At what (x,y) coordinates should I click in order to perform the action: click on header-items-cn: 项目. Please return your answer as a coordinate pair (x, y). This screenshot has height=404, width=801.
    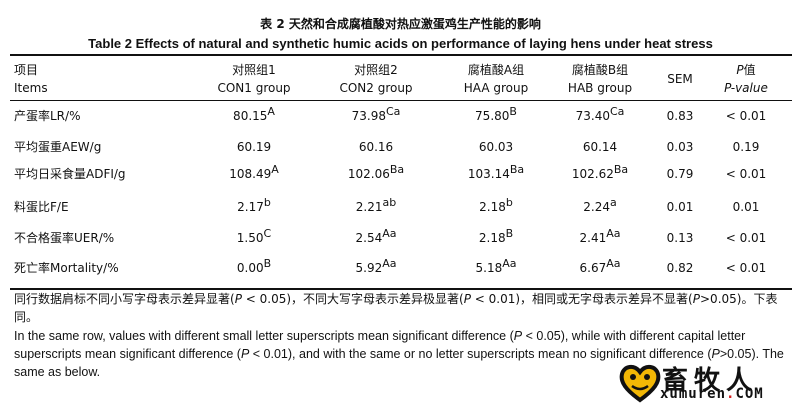
    Looking at the image, I should click on (26, 70).